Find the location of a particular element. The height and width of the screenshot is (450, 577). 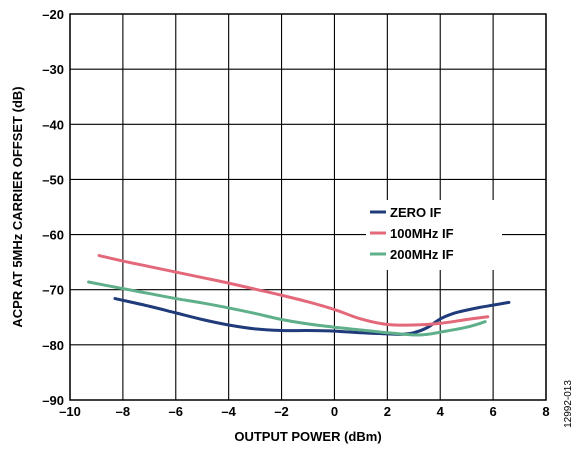

x-tick-label: 2 is located at coordinates (387, 411).